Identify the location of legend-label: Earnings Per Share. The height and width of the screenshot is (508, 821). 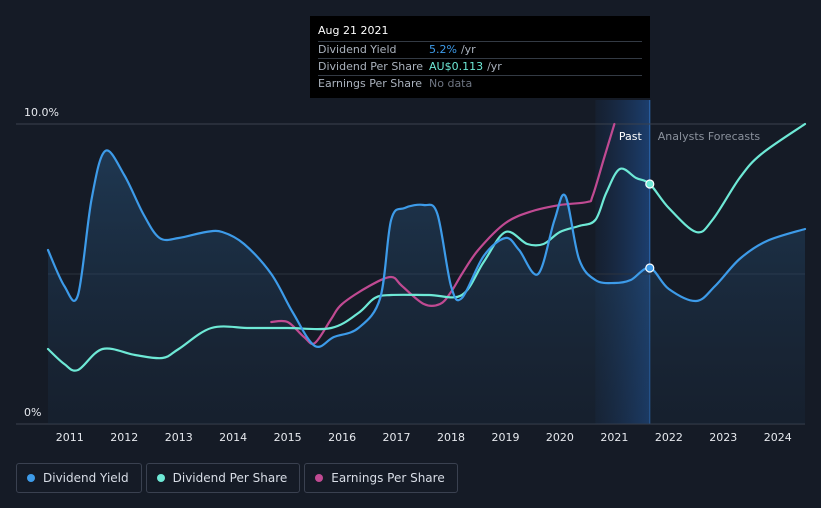
(388, 478).